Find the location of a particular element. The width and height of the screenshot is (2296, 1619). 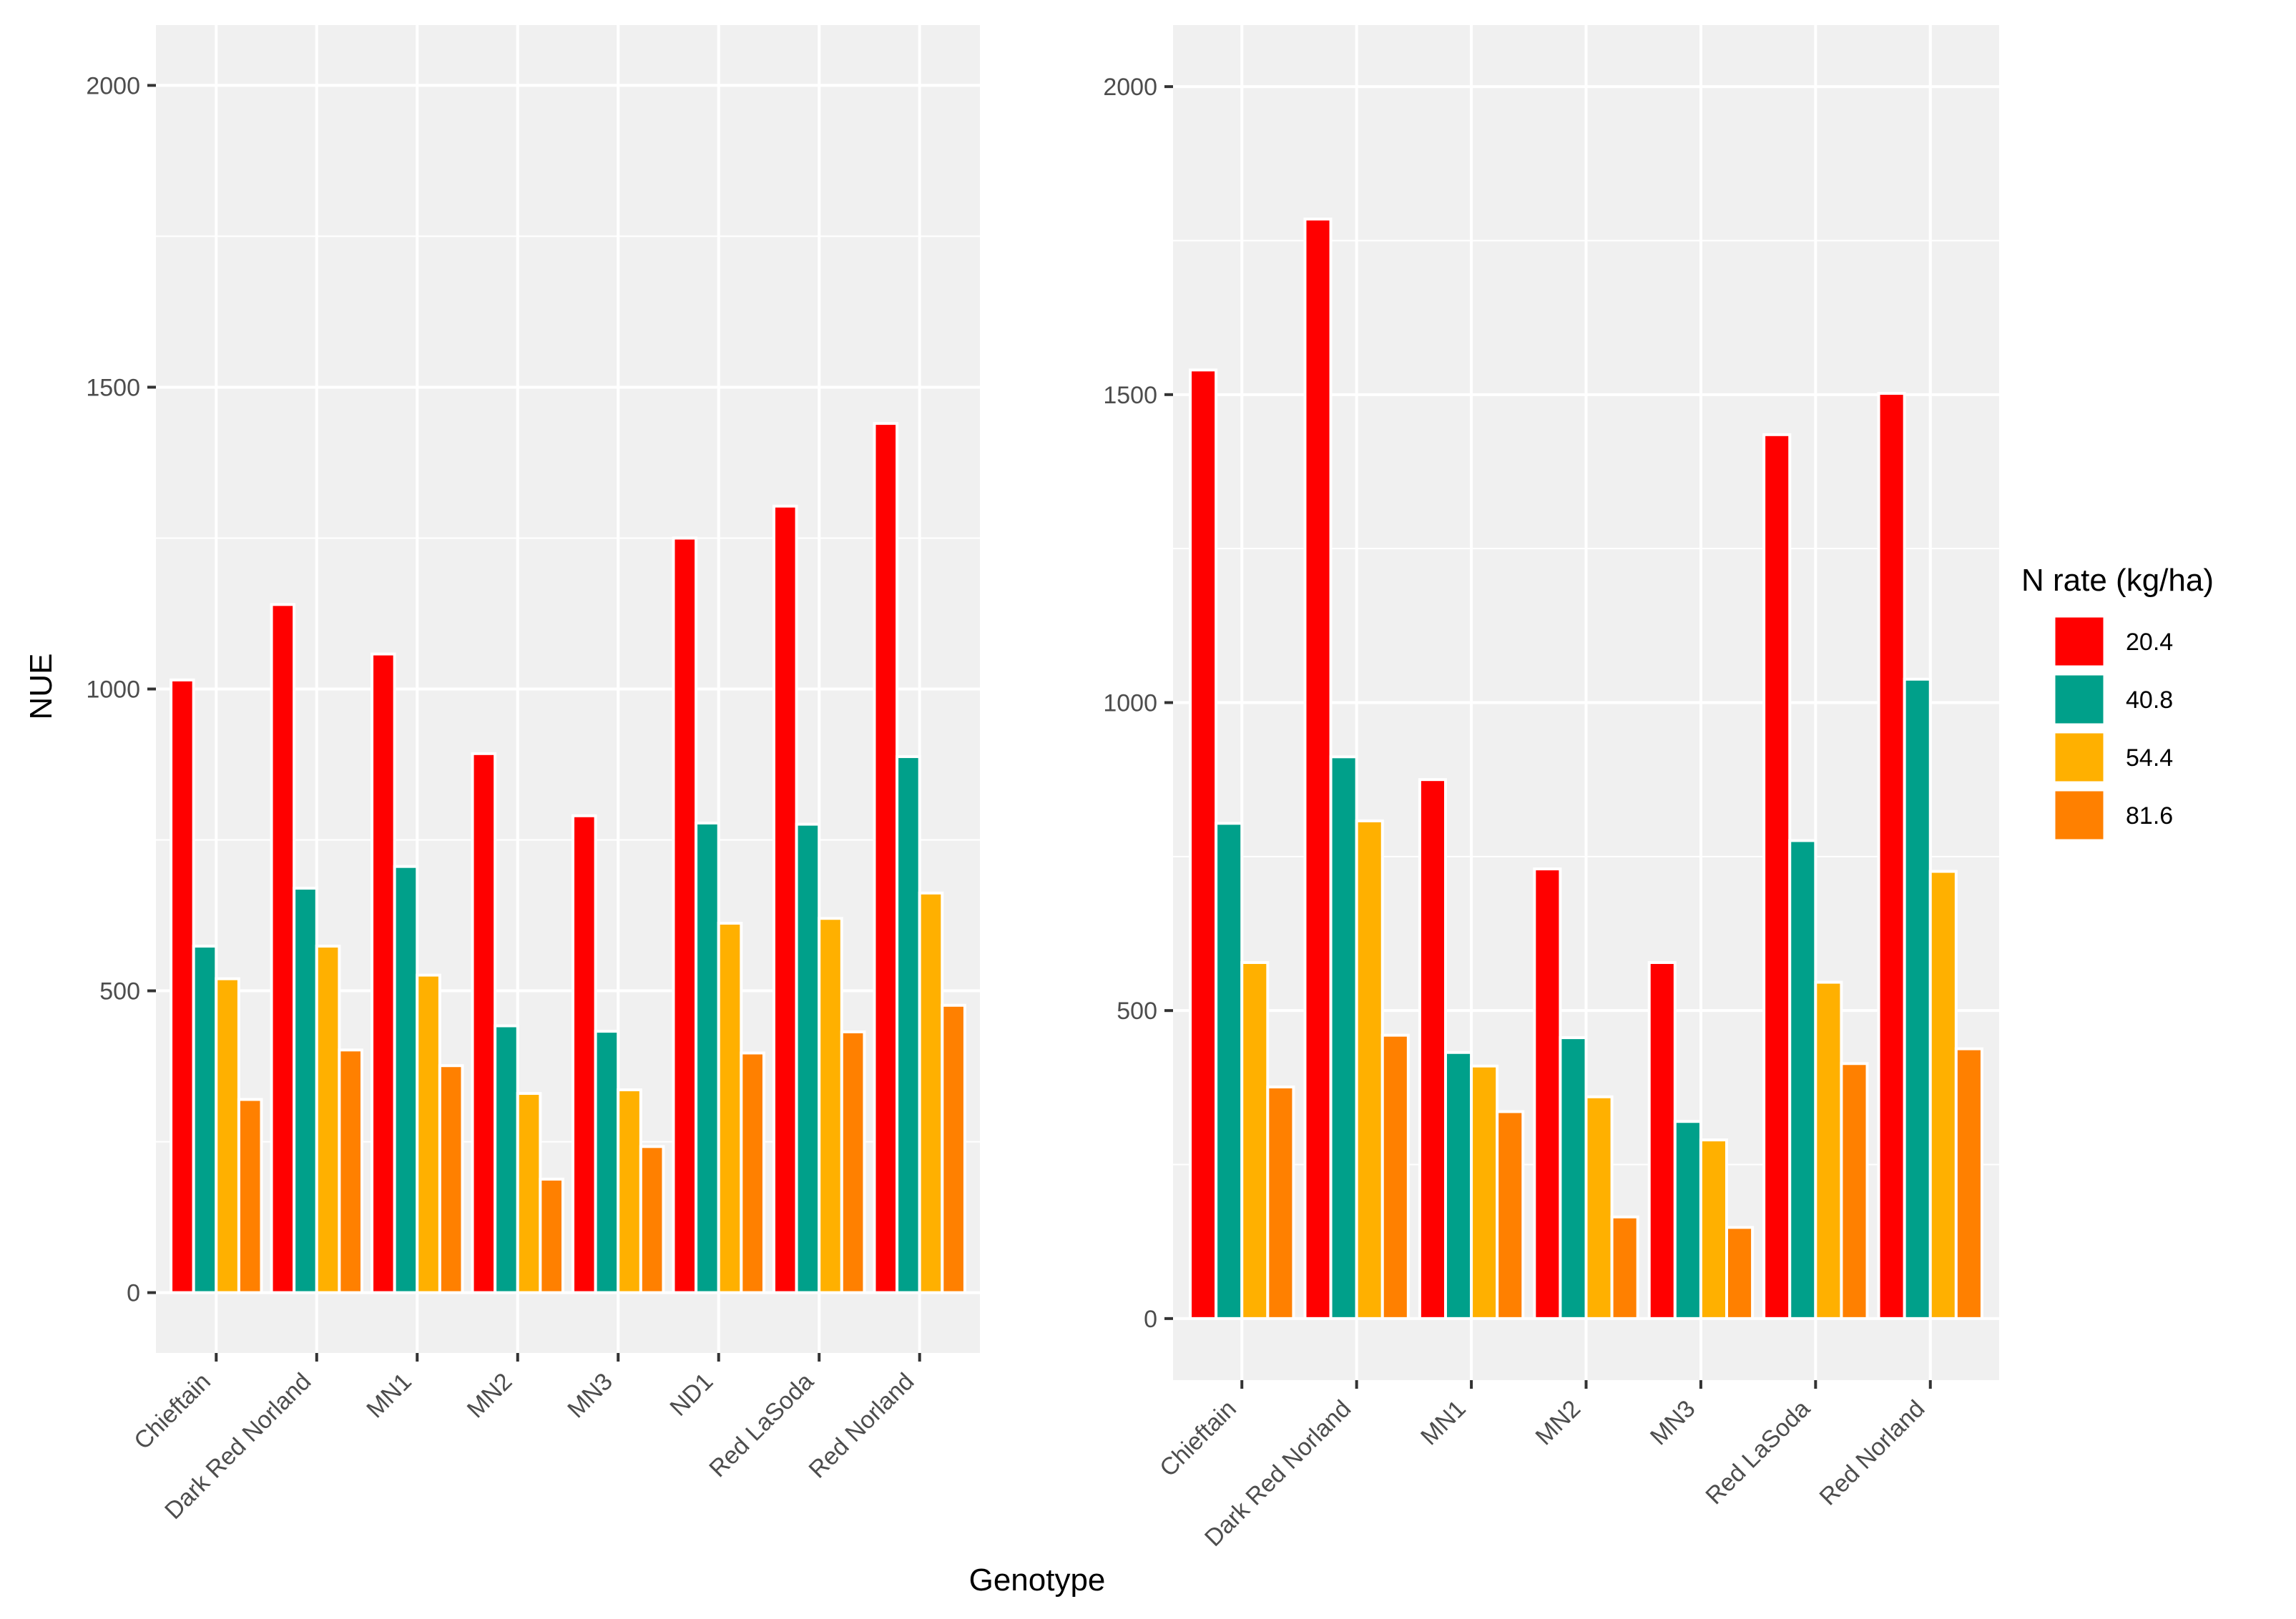

legend-label: 40.8 is located at coordinates (2149, 700).